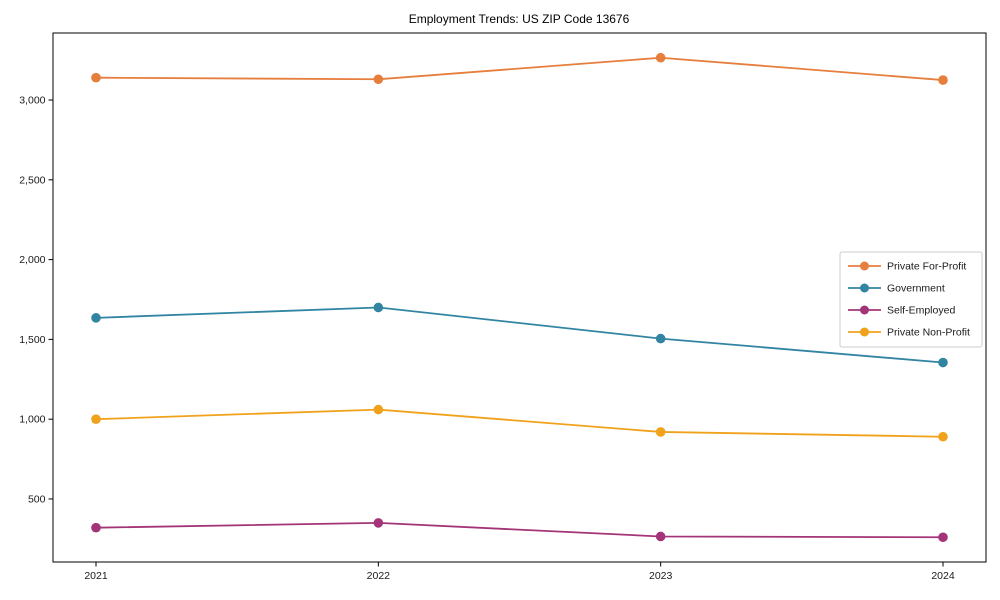 This screenshot has width=1000, height=600. What do you see at coordinates (660, 338) in the screenshot?
I see `marker-government-2023` at bounding box center [660, 338].